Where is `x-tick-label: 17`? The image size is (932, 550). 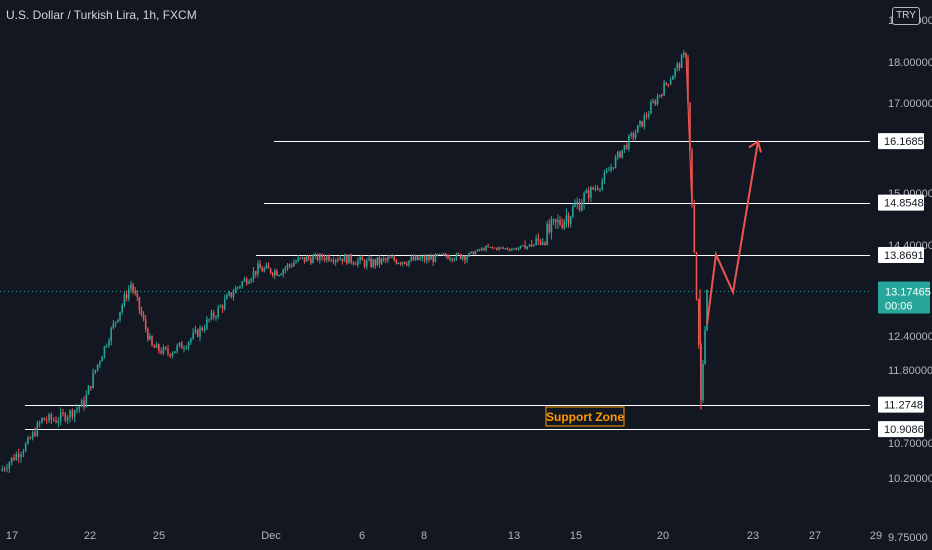 x-tick-label: 17 is located at coordinates (12, 536).